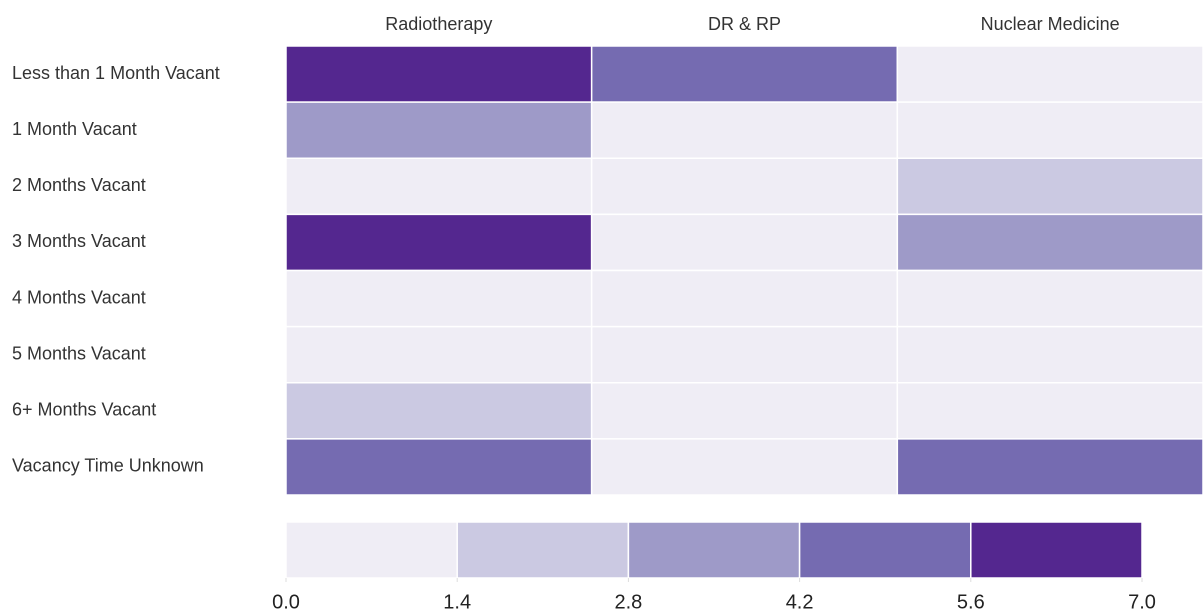  I want to click on colorbar-tick-label: 5.6, so click(971, 602).